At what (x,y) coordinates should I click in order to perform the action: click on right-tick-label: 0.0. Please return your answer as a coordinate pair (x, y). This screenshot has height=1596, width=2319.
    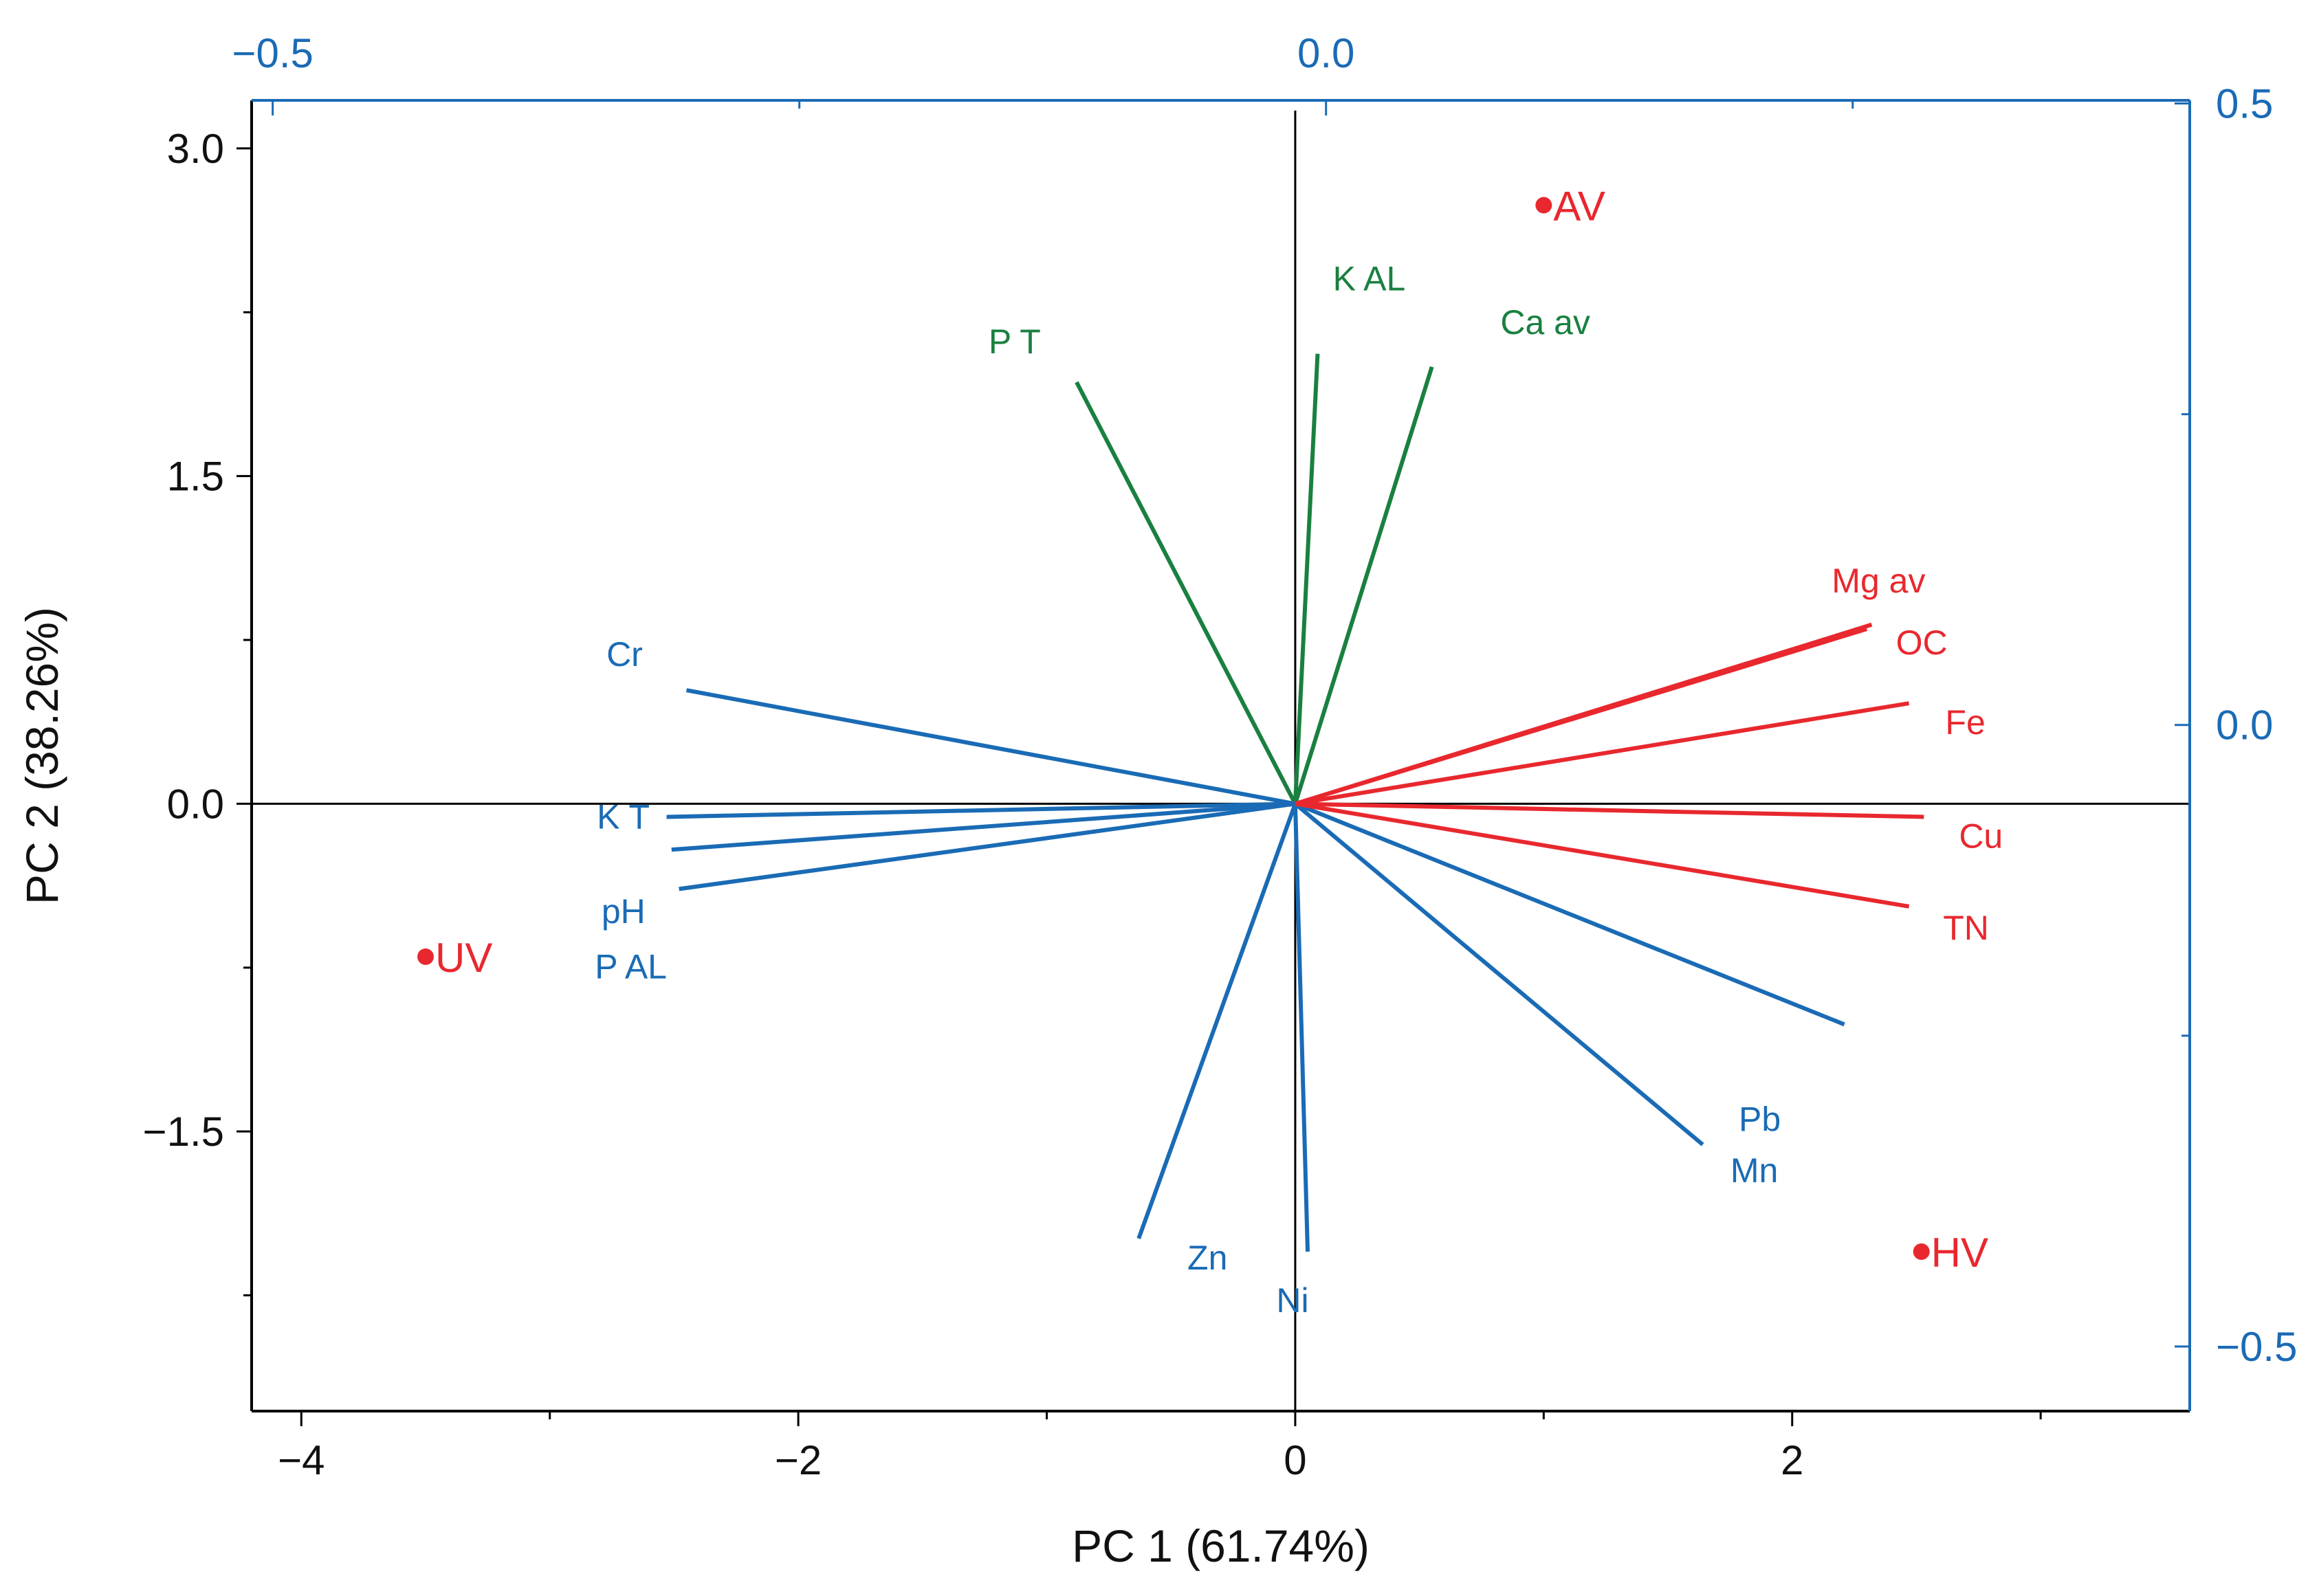
    Looking at the image, I should click on (2244, 725).